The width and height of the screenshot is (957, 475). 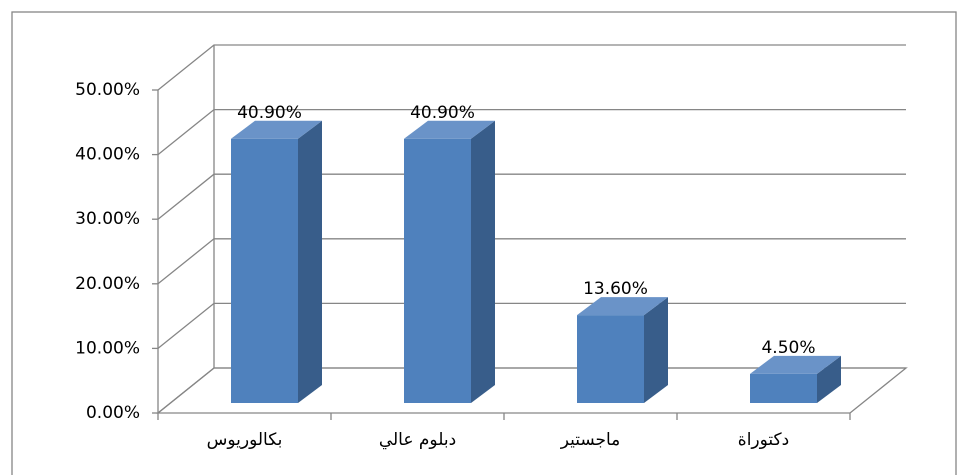 What do you see at coordinates (417, 440) in the screenshot?
I see `x-tick-label: دبلوم عالي` at bounding box center [417, 440].